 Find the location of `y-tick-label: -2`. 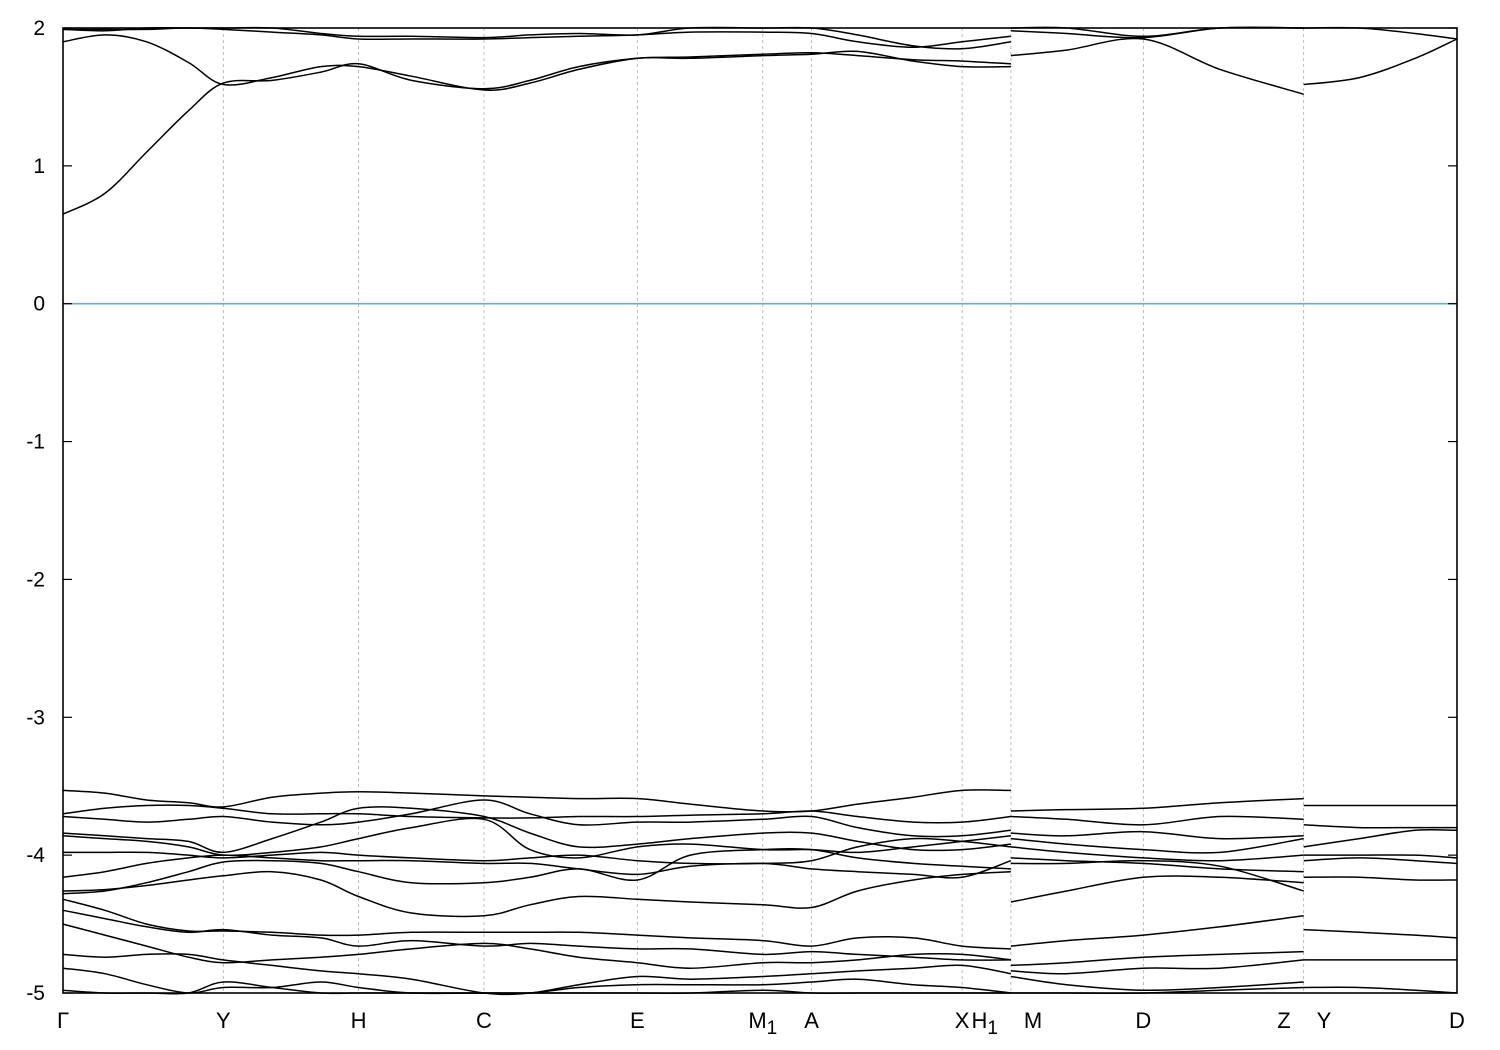

y-tick-label: -2 is located at coordinates (35, 579).